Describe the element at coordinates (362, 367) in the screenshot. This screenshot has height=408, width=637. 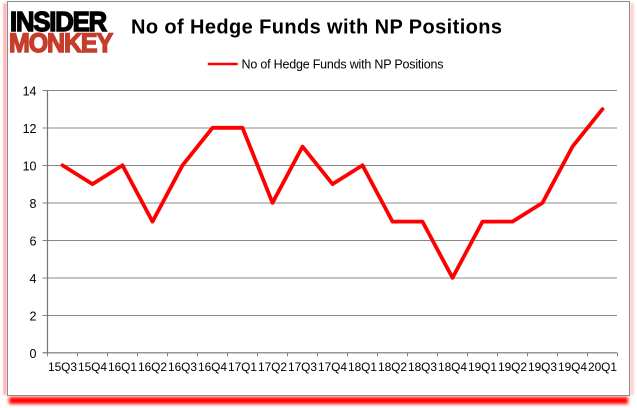
I see `svg-text: 18Q1` at that location.